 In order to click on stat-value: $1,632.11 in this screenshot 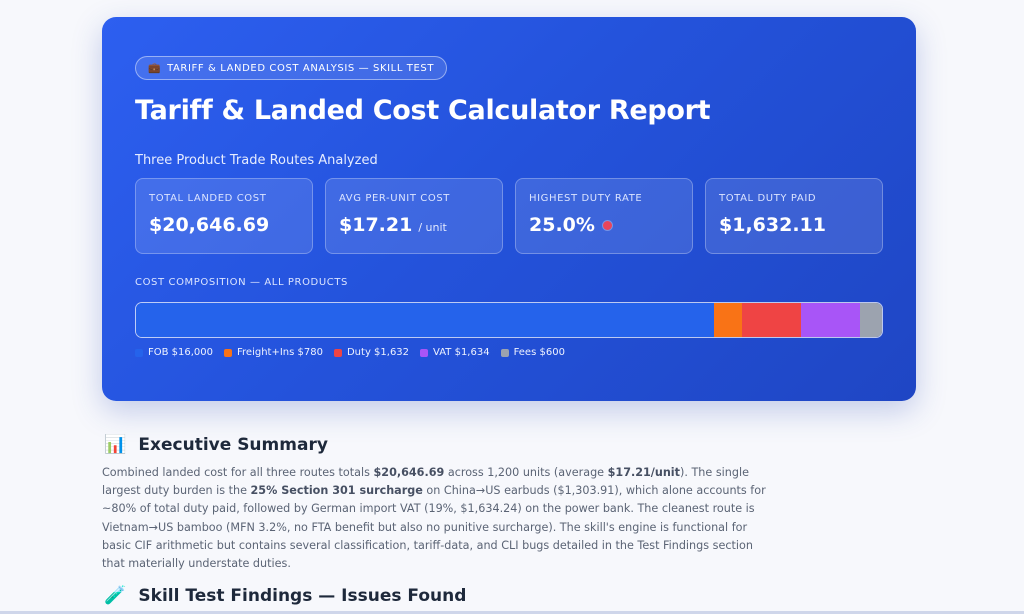, I will do `click(772, 225)`.